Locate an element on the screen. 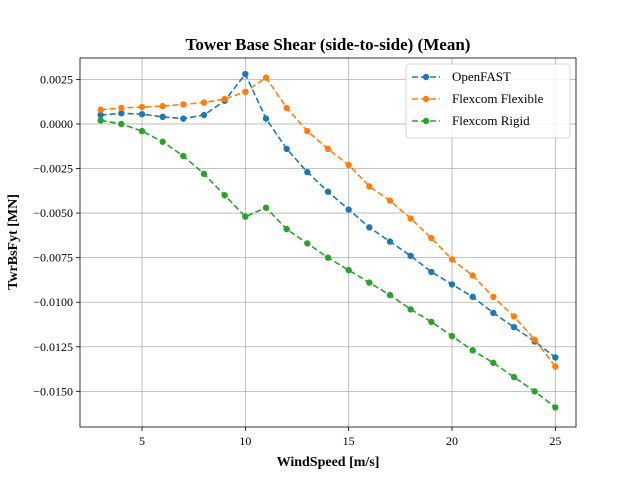  legend: OpenFAST Flexcom Flexible Flexcom Rigid is located at coordinates (488, 101).